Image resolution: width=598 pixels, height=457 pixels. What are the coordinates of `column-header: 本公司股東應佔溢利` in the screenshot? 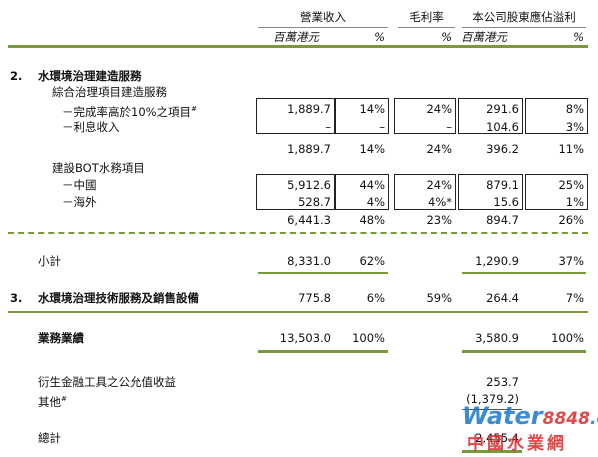 It's located at (524, 17).